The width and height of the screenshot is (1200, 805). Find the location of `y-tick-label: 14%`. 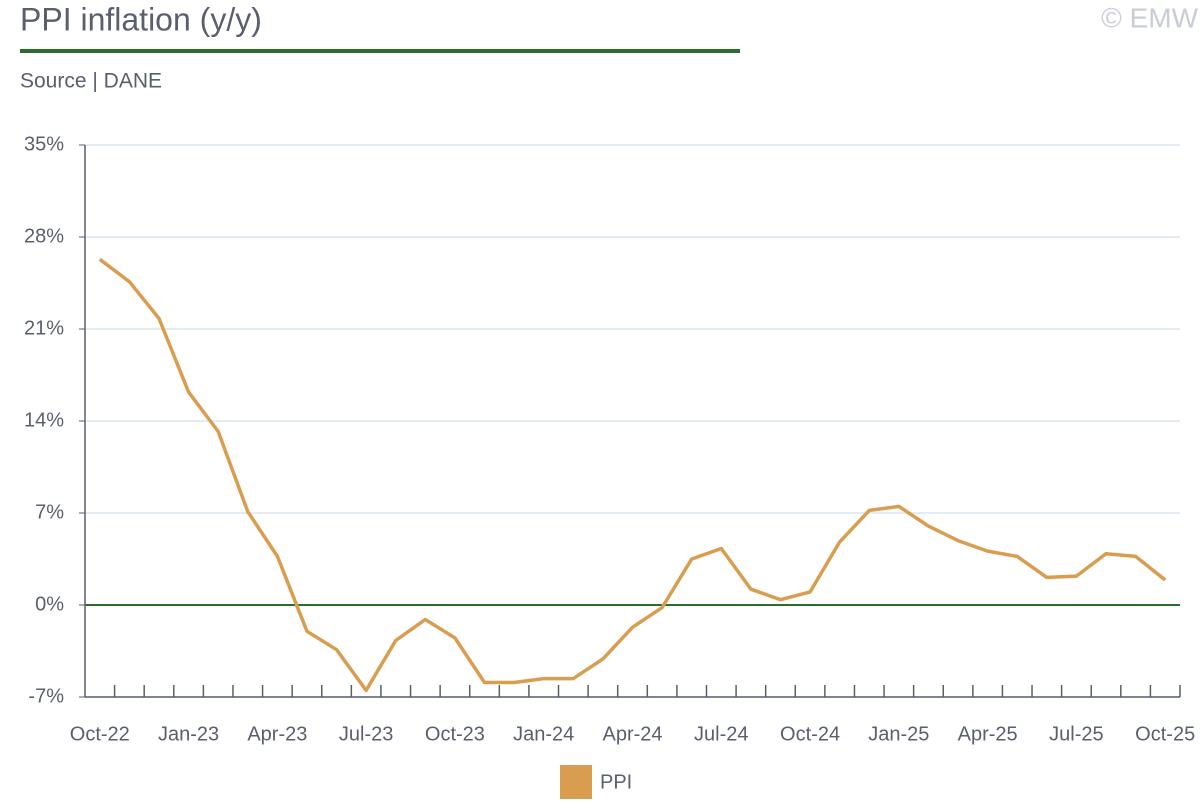

y-tick-label: 14% is located at coordinates (44, 420).